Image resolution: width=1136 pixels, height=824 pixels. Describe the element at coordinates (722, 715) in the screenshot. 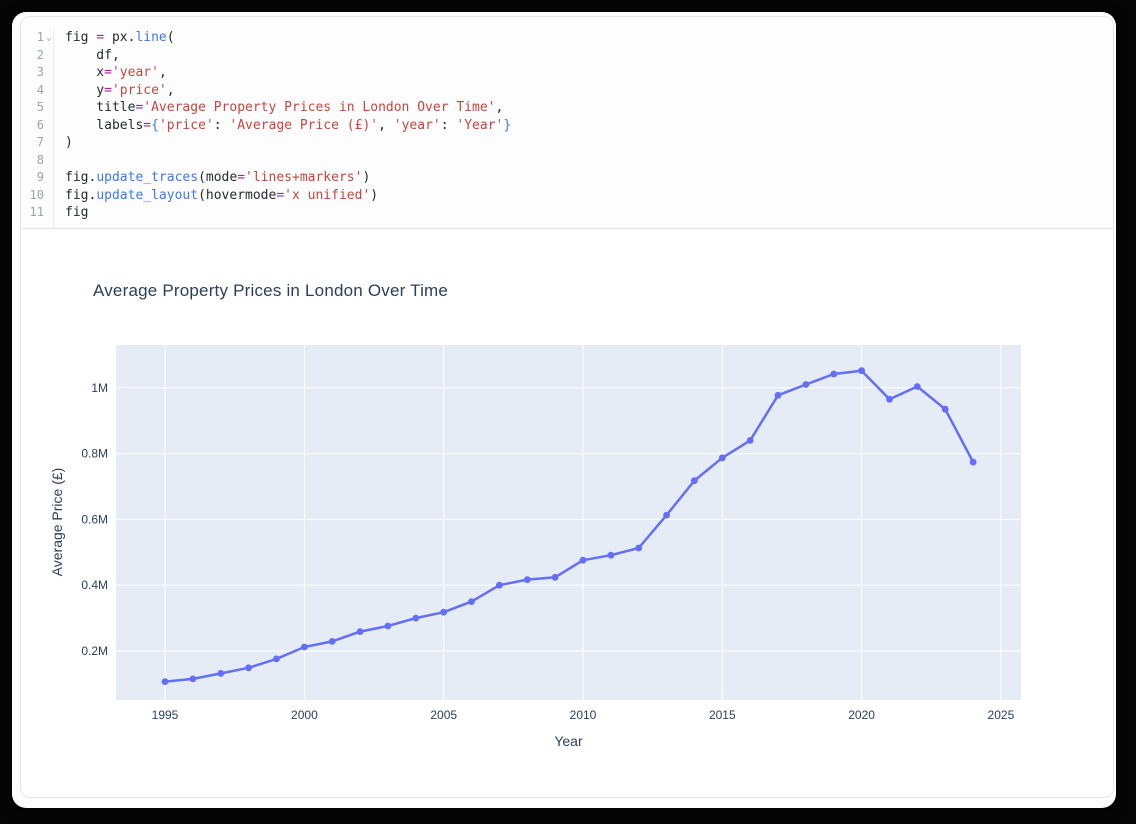

I see `x-tick-label: 2015` at that location.